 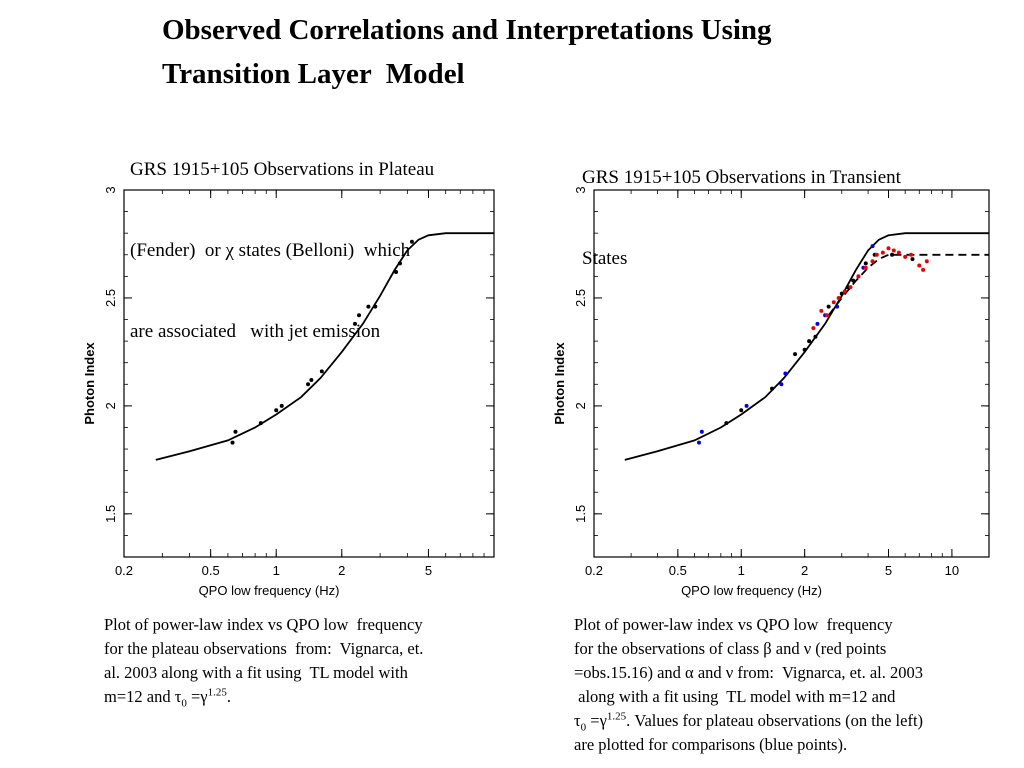 I want to click on right-caption-line-5-mid: =γ, so click(x=596, y=720).